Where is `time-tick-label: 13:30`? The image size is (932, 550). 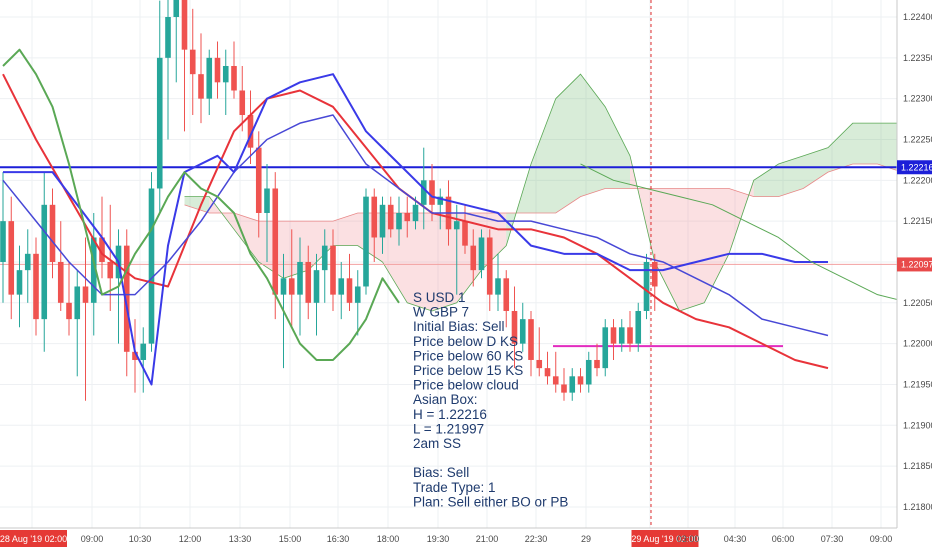 time-tick-label: 13:30 is located at coordinates (240, 539).